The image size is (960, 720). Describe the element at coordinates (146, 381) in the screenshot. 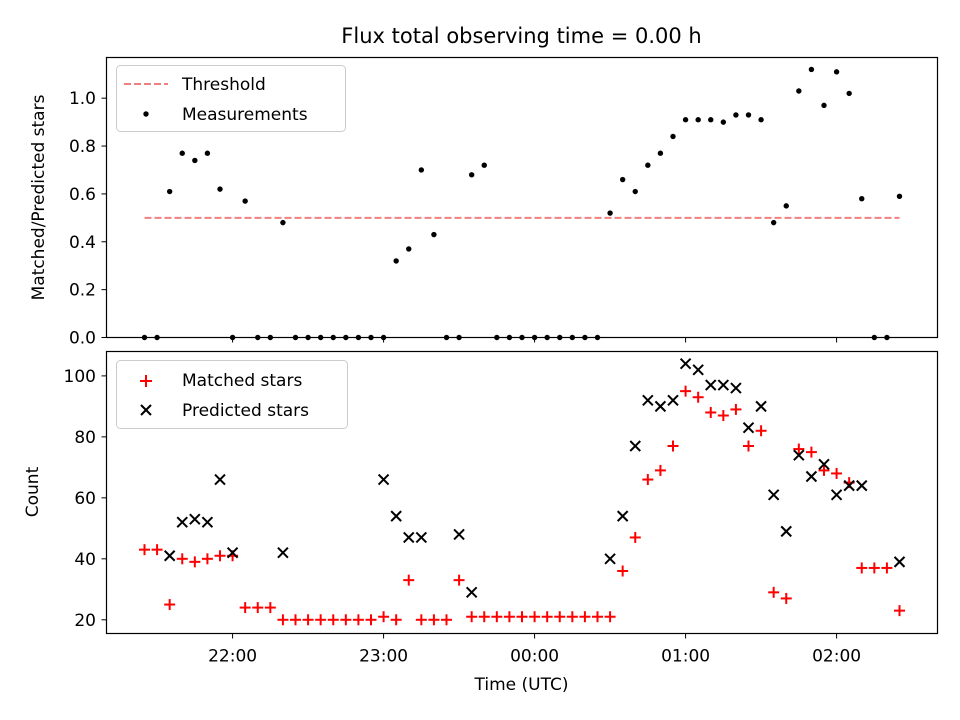

I see `bottom-legend-matched-swatch` at that location.